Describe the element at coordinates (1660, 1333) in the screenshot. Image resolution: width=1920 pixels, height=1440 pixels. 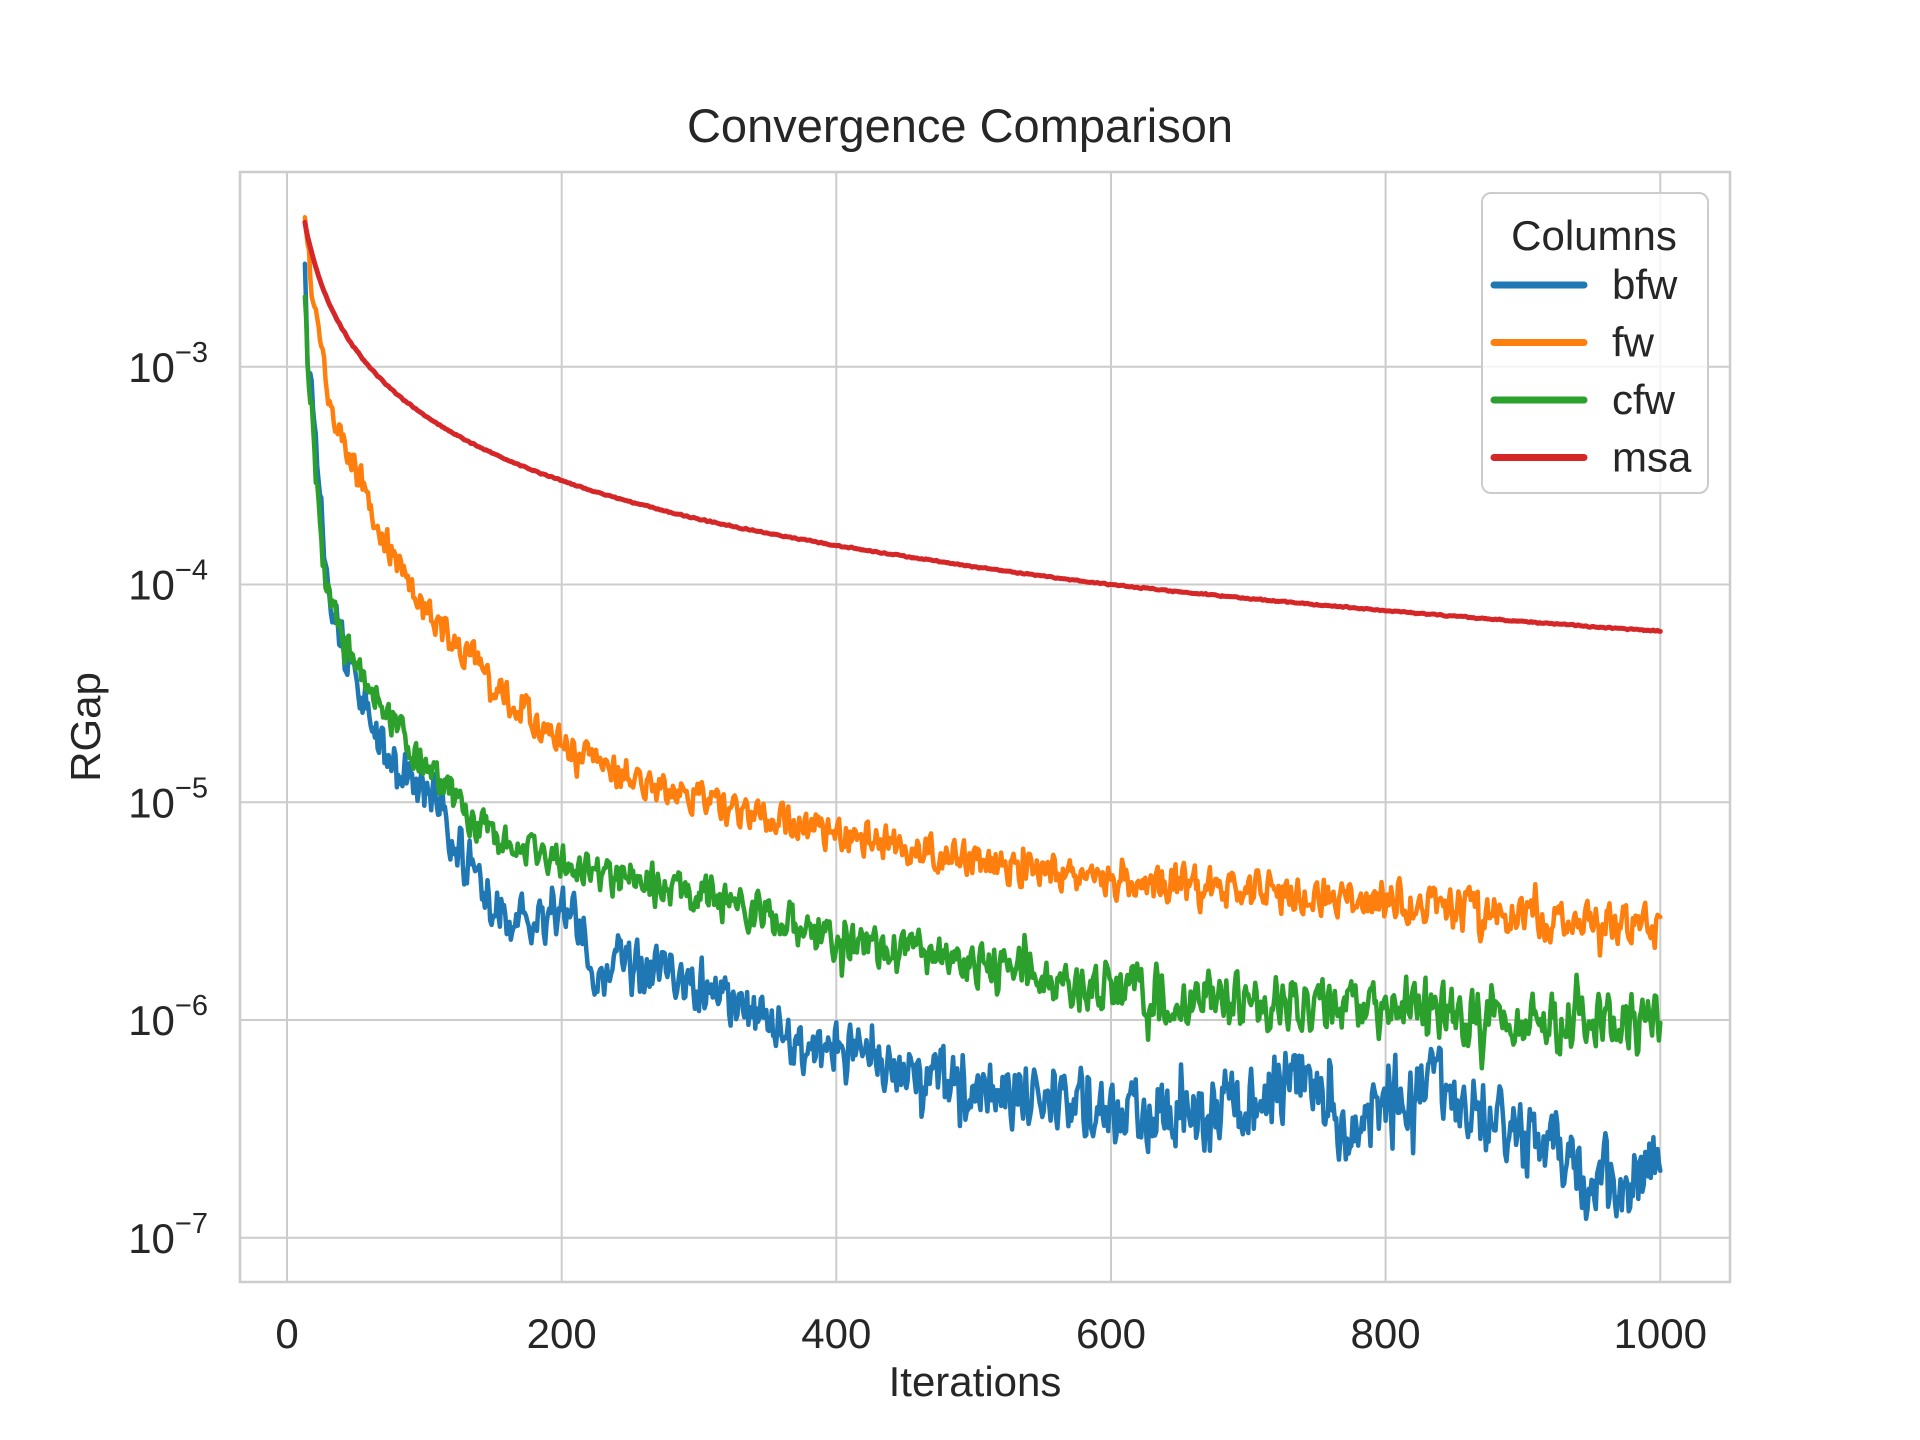
I see `x-tick-label-1000: 1000` at that location.